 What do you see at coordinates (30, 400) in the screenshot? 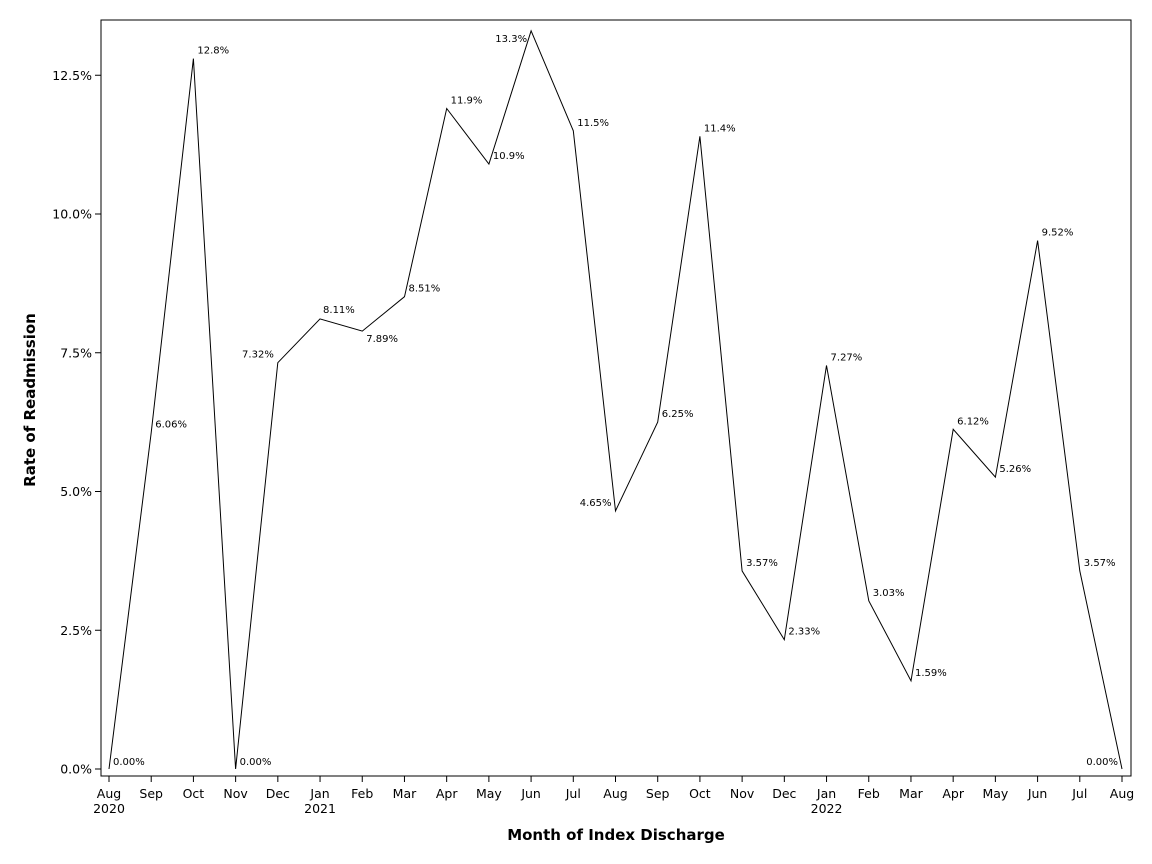
I see `y-axis-title: Rate of Readmission` at bounding box center [30, 400].